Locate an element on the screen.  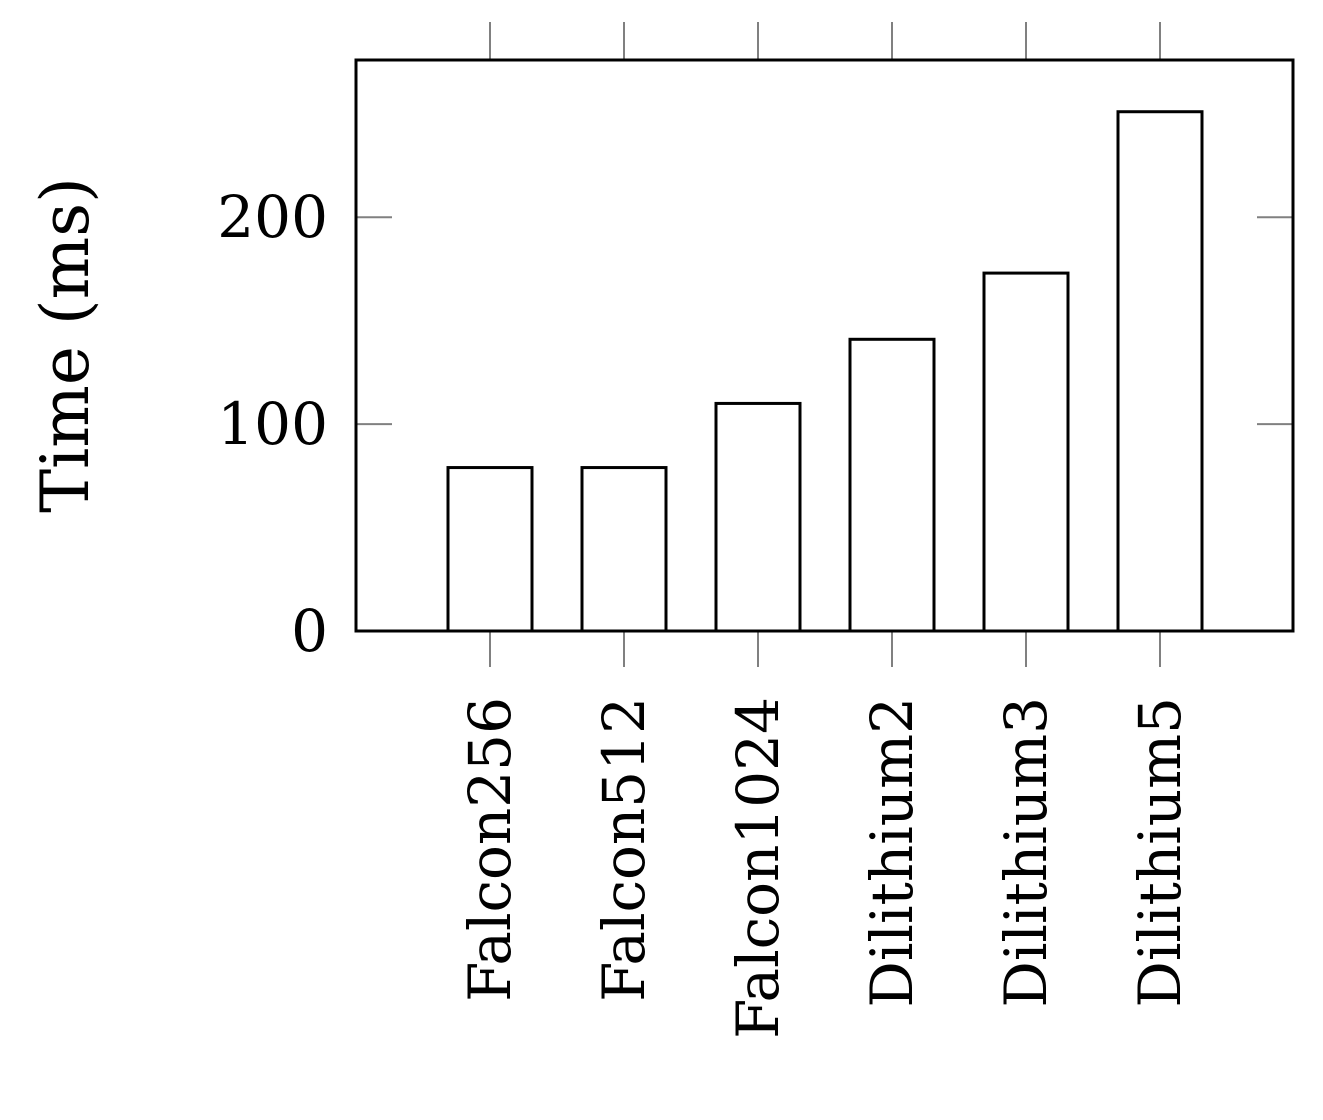
y-tick-labels: 0 100 200 is located at coordinates (272, 424).